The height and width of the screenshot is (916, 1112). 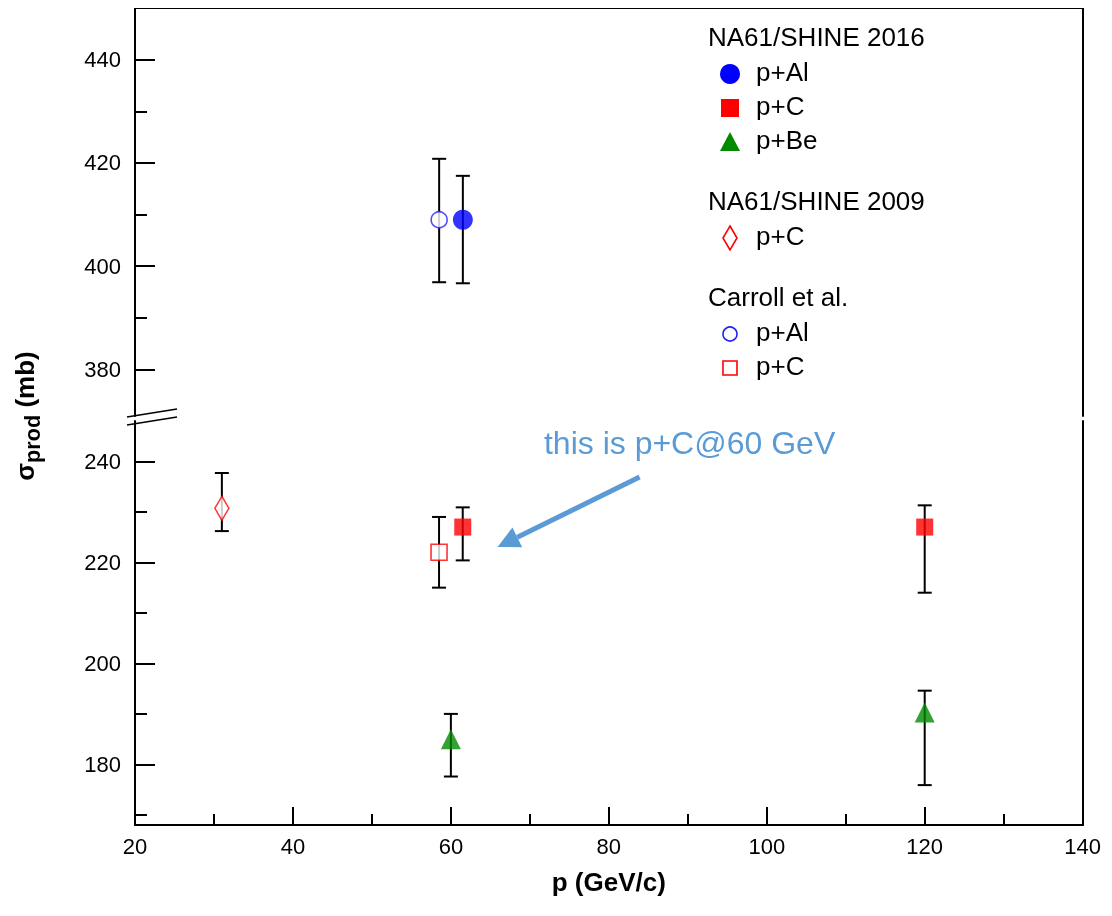 I want to click on y-tick-label: 200, so click(x=102, y=663).